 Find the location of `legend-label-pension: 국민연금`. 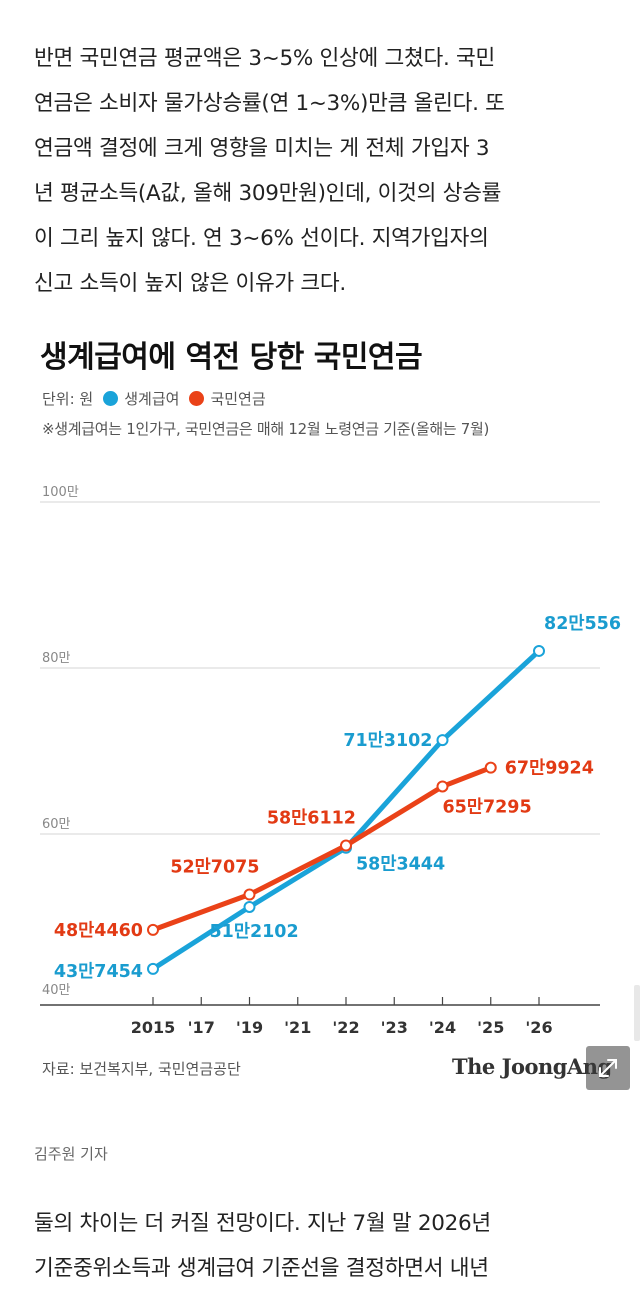

legend-label-pension: 국민연금 is located at coordinates (238, 399).